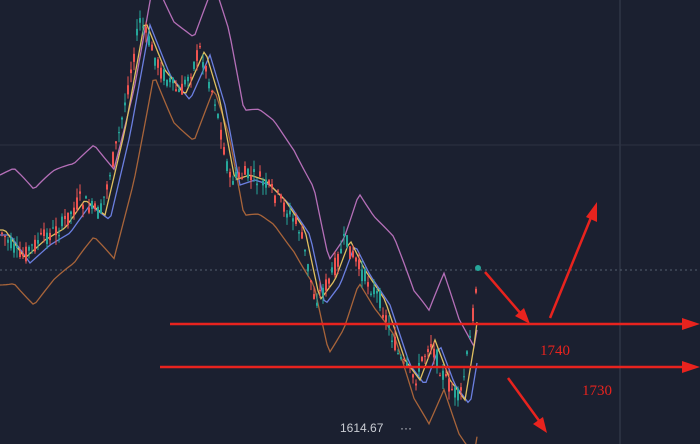 This screenshot has width=700, height=444. Describe the element at coordinates (362, 428) in the screenshot. I see `price-marker: 1614.67` at that location.